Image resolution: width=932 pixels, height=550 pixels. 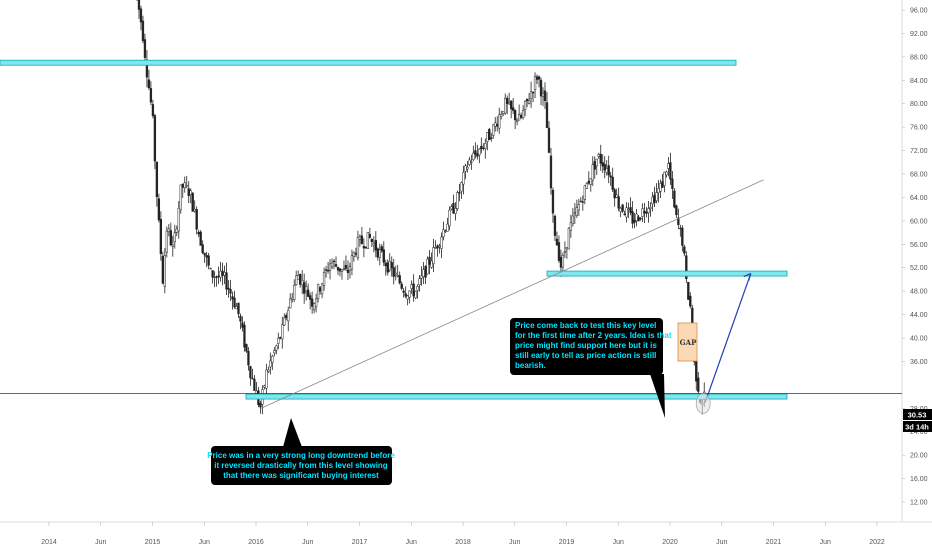 What do you see at coordinates (687, 342) in the screenshot?
I see `gap-marker: GAP` at bounding box center [687, 342].